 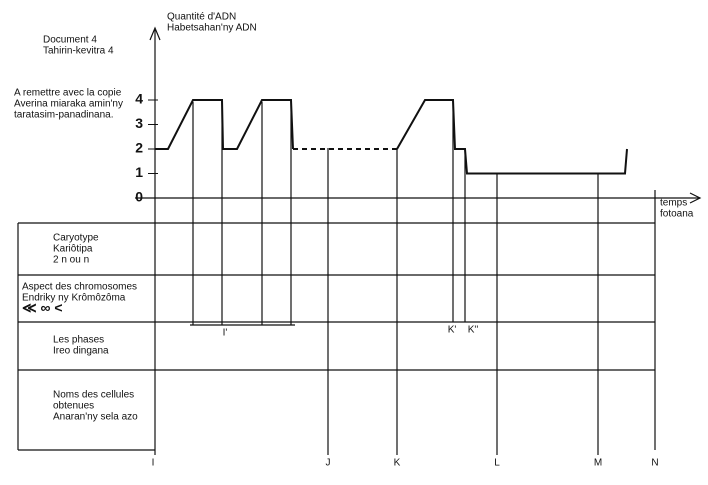 I want to click on row-label: Kariôtipa, so click(x=73, y=249).